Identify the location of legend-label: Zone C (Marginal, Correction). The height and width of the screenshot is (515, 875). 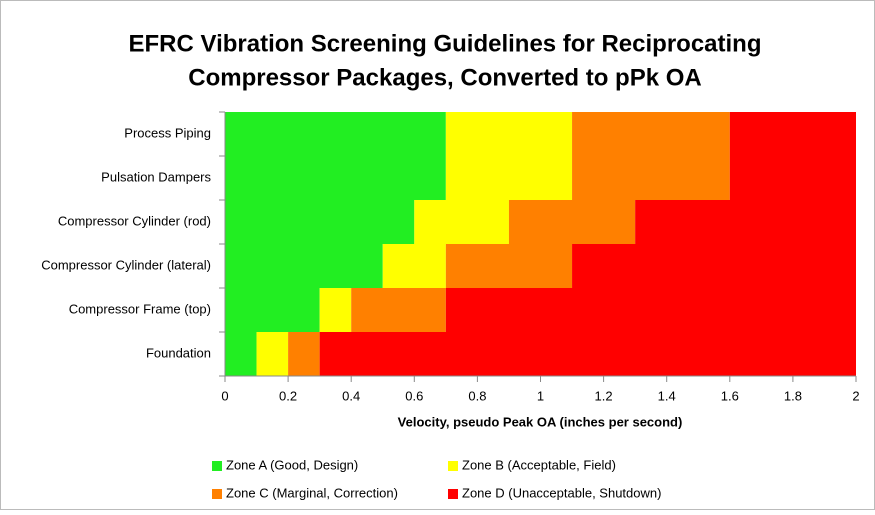
(312, 492).